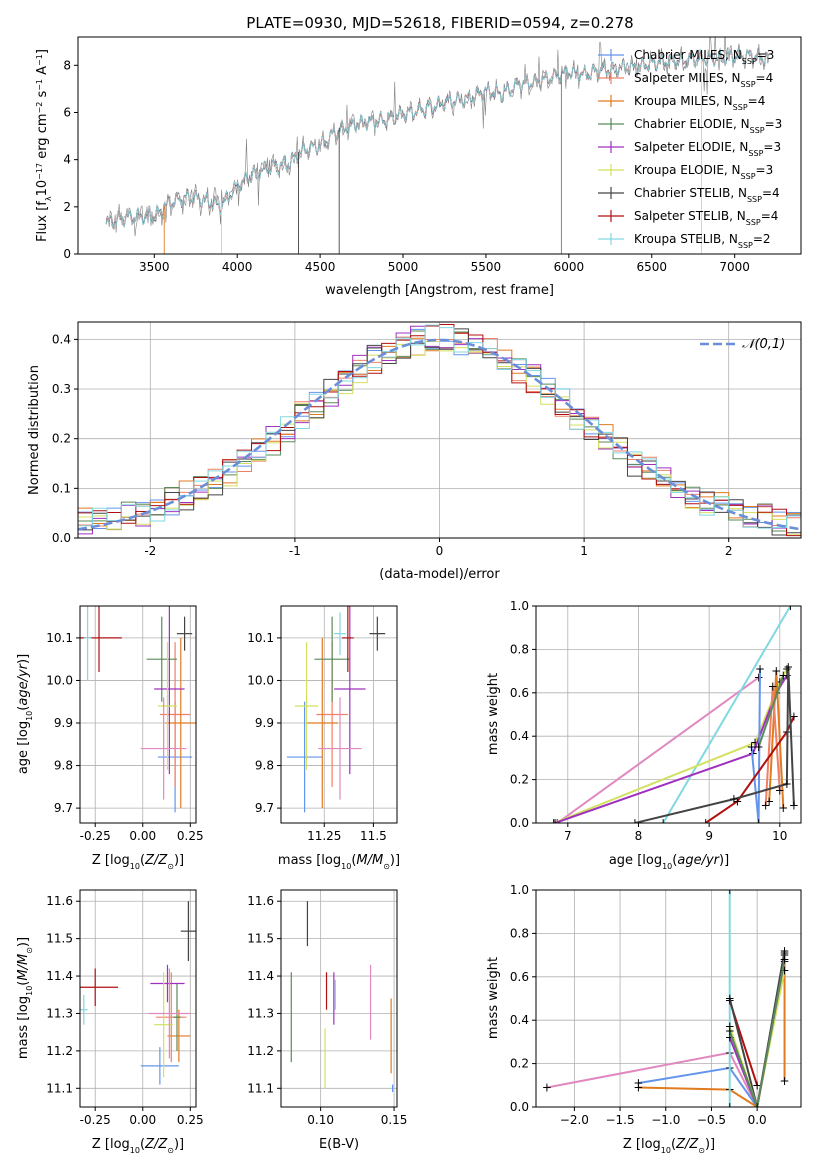 The width and height of the screenshot is (819, 1170). Describe the element at coordinates (260, 638) in the screenshot. I see `y-tick-label: 10.1` at that location.